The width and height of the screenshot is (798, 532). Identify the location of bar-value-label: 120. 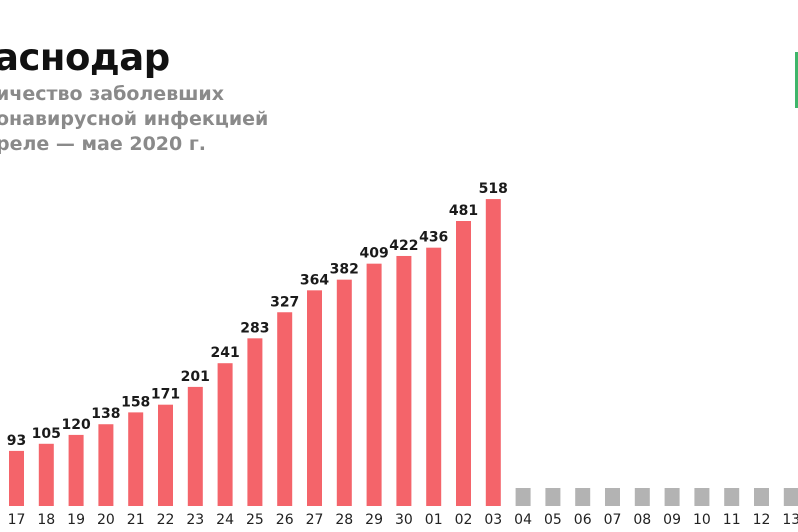
(75, 425).